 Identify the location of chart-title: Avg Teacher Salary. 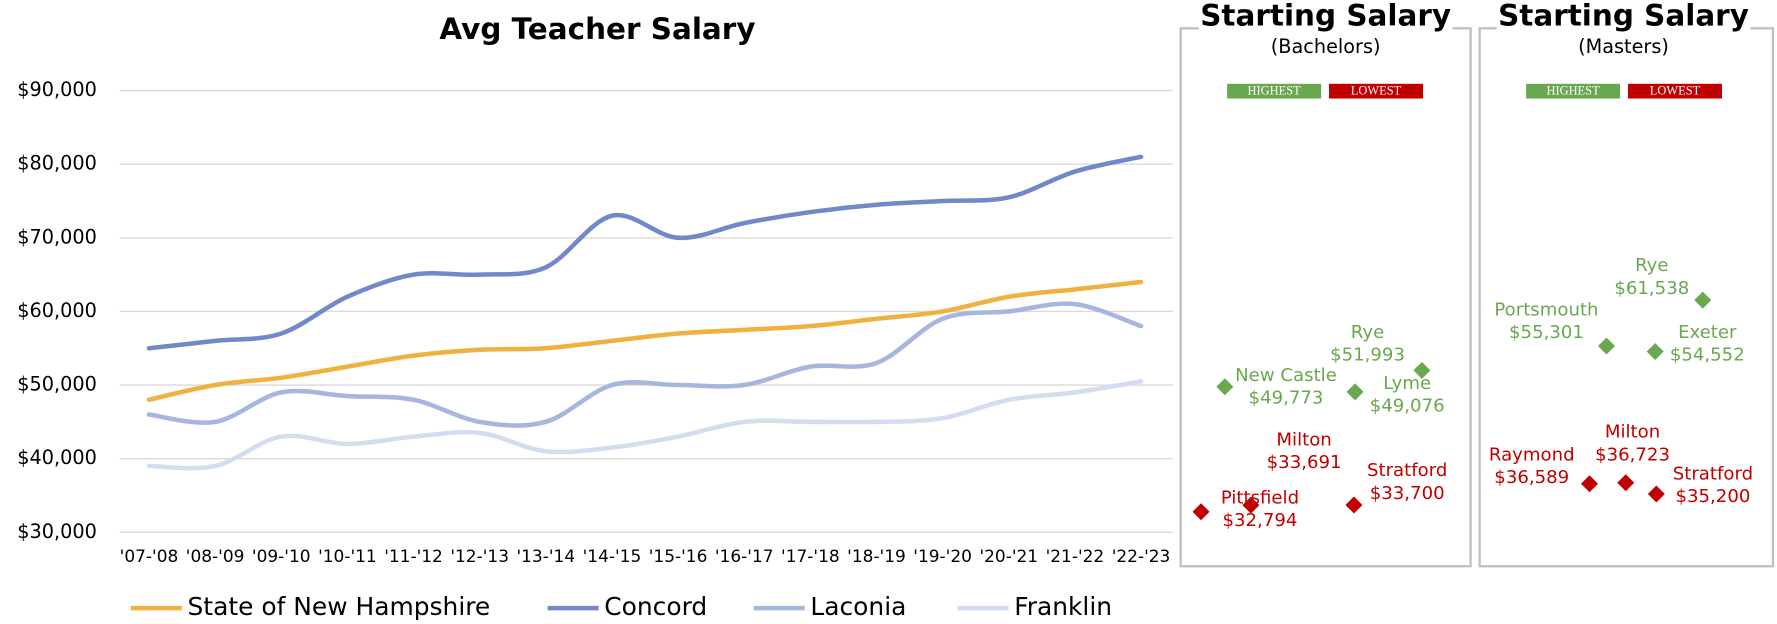
(597, 29).